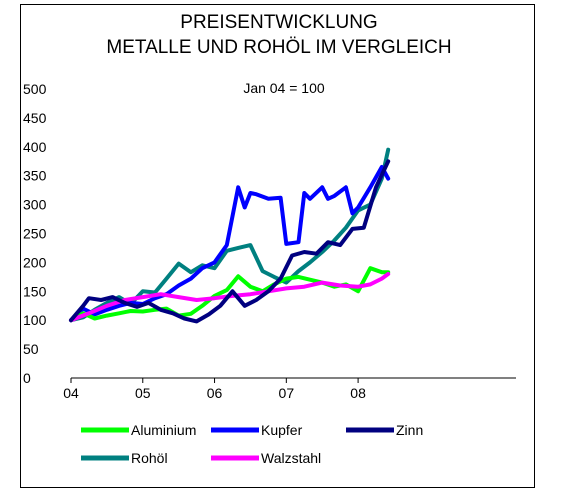 The image size is (563, 490). What do you see at coordinates (35, 176) in the screenshot?
I see `y-tick-label: 350` at bounding box center [35, 176].